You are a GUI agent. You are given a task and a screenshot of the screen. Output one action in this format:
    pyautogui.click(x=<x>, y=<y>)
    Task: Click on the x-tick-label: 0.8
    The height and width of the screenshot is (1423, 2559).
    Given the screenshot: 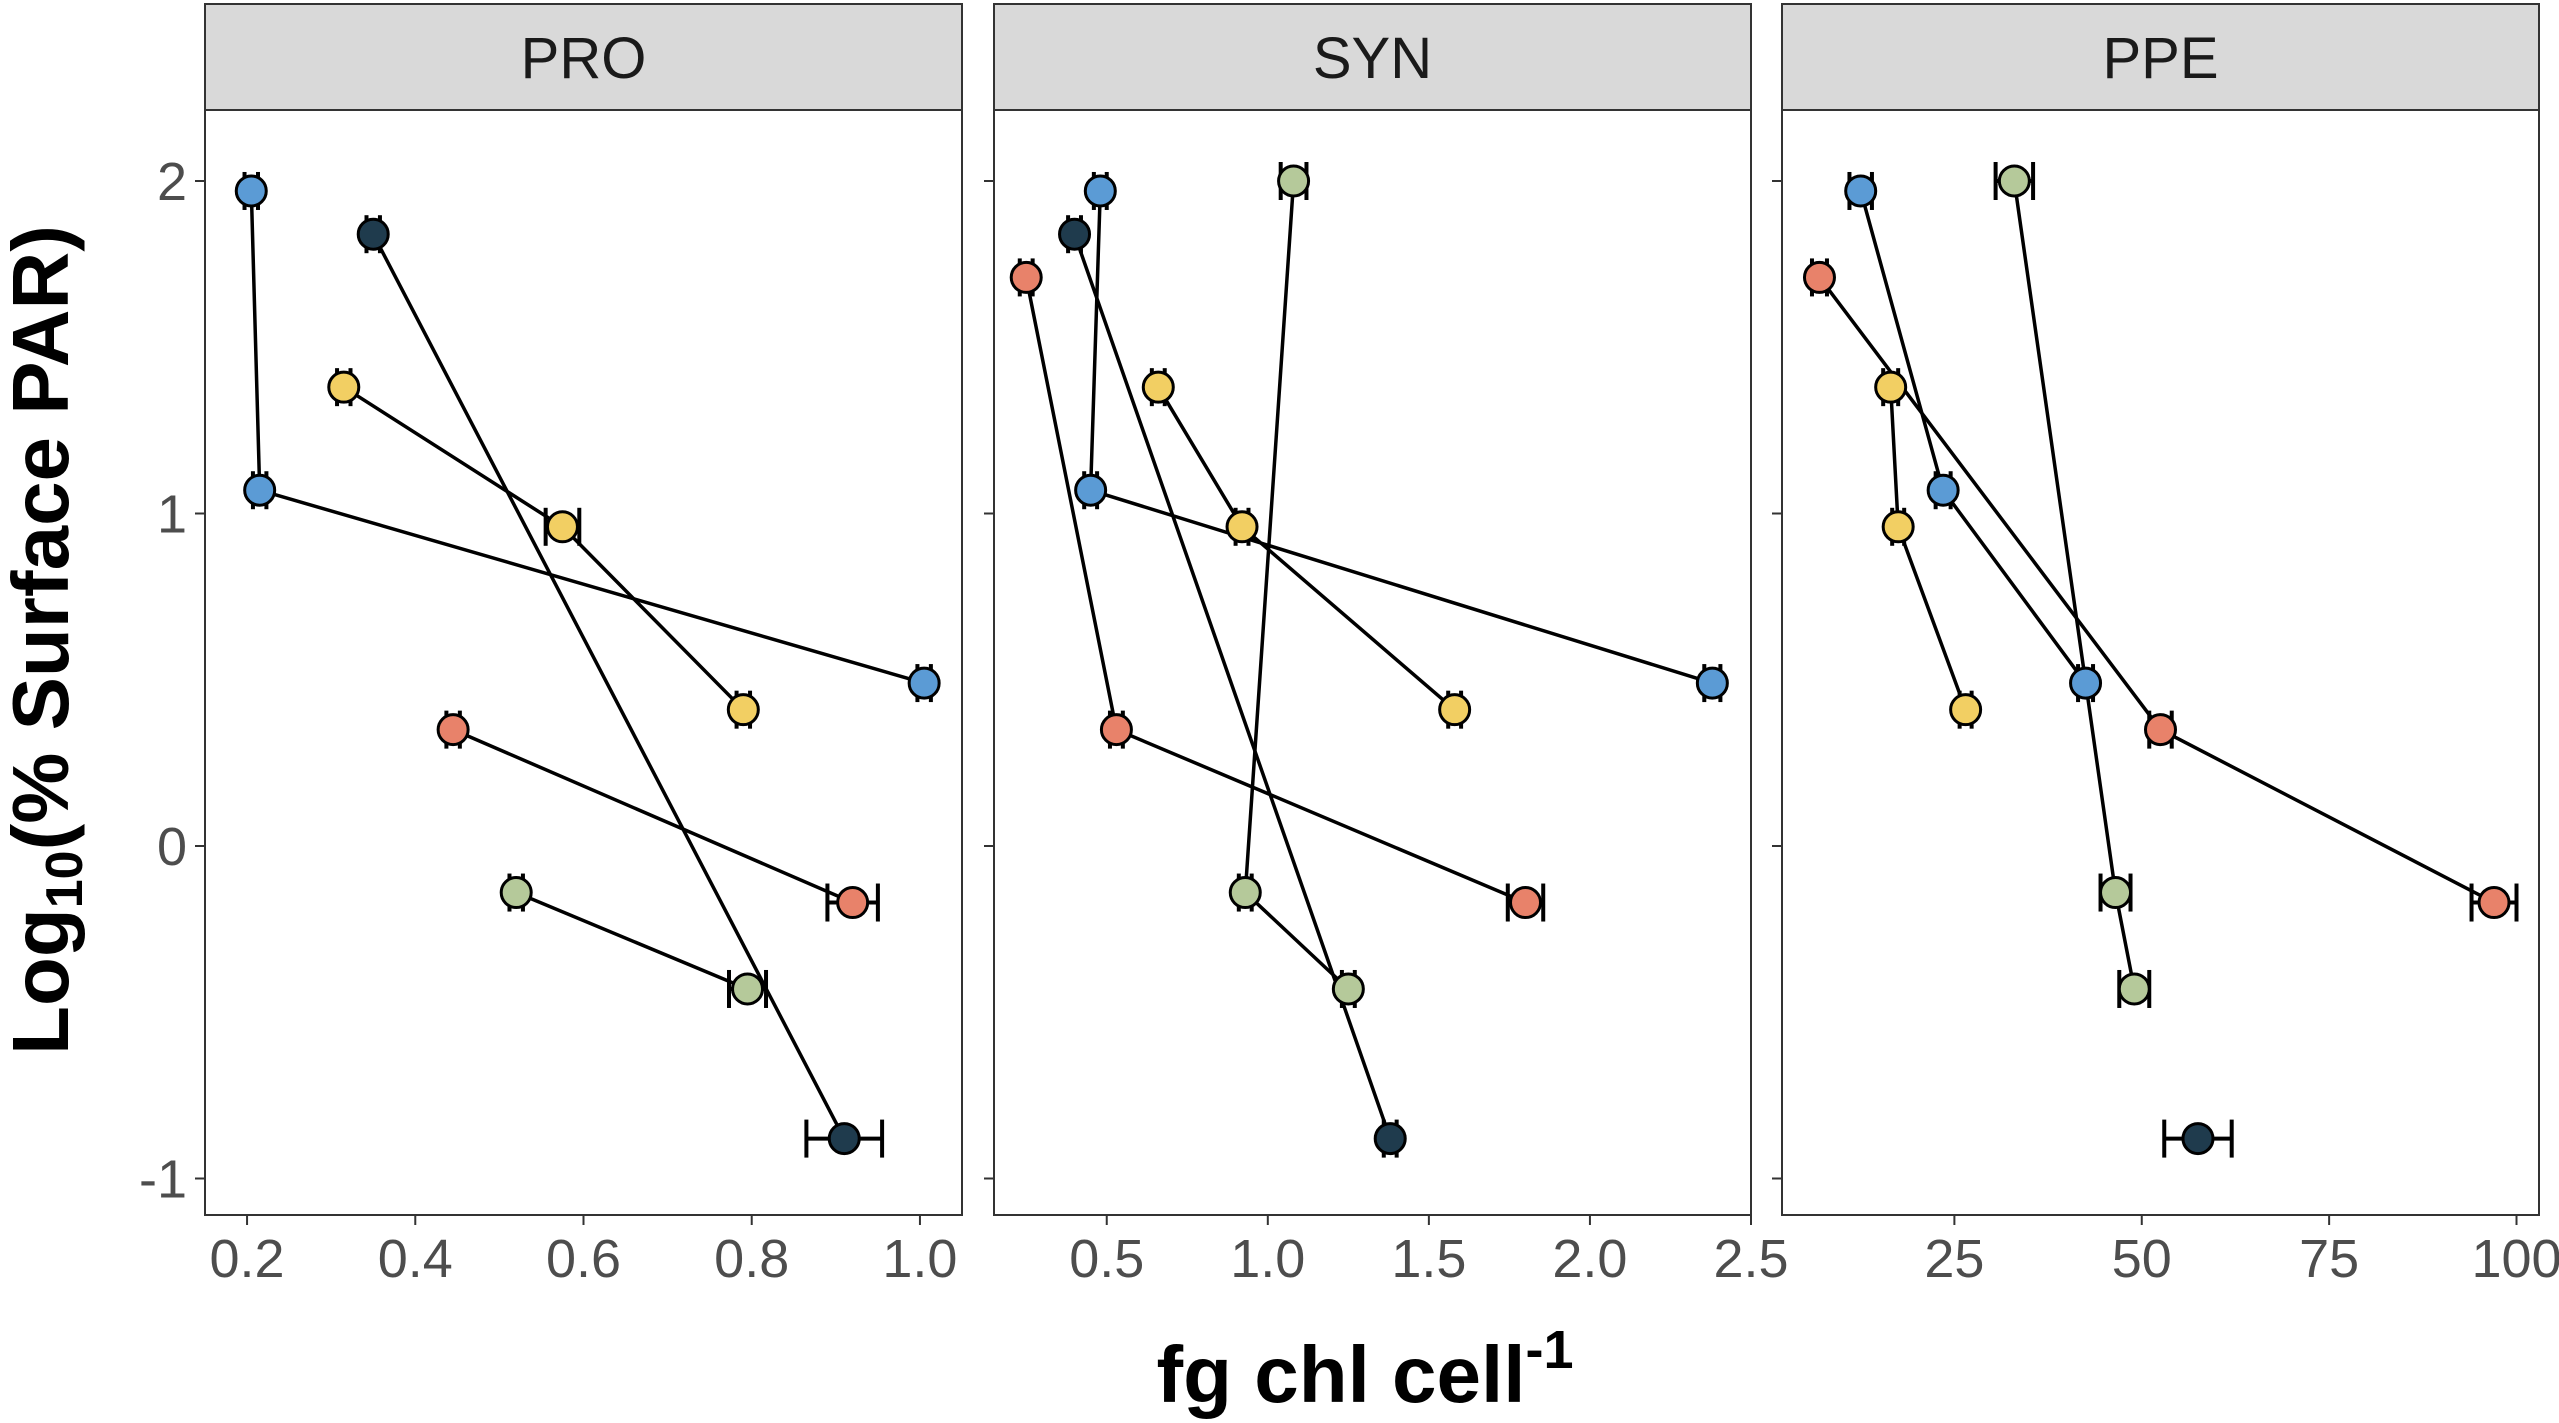 What is the action you would take?
    pyautogui.click(x=751, y=1259)
    